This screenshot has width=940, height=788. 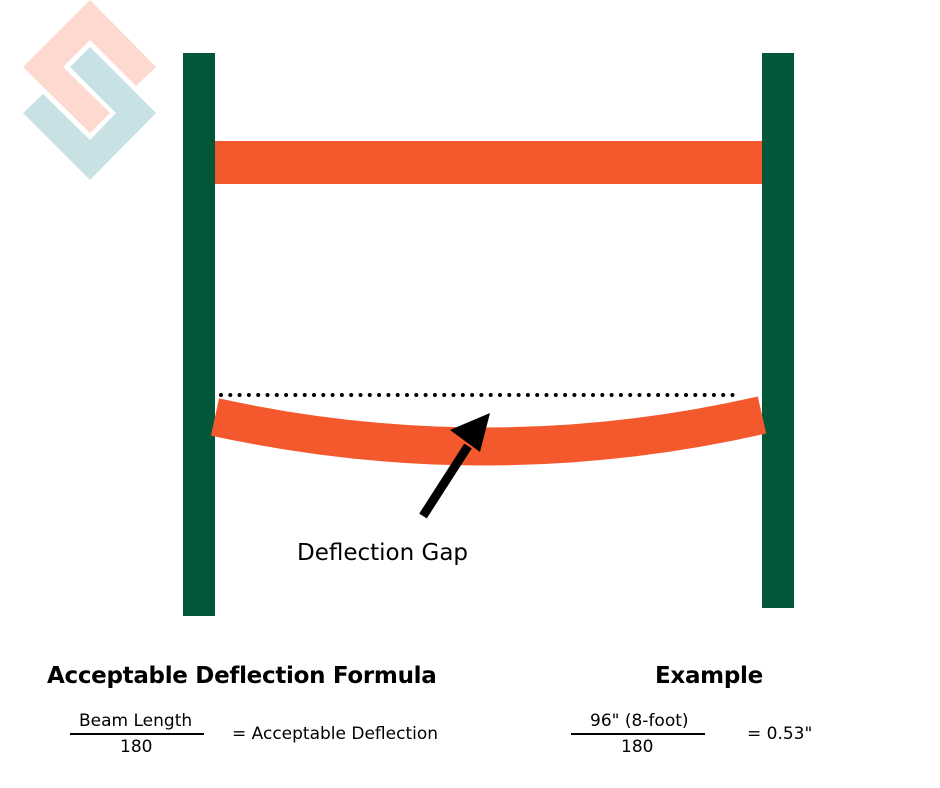 What do you see at coordinates (335, 734) in the screenshot?
I see `formula-result: = Acceptable Deflection` at bounding box center [335, 734].